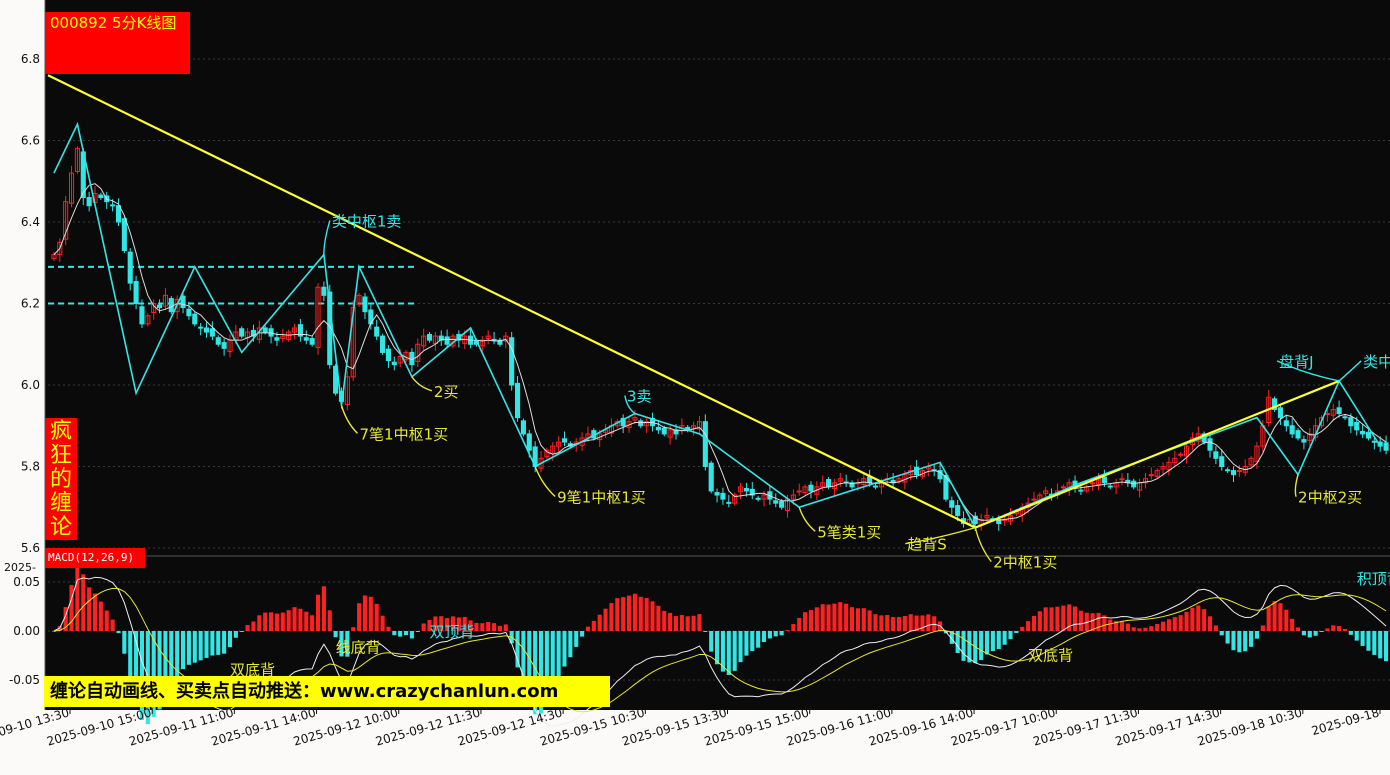  I want to click on annotation-label: 盘背J, so click(1296, 362).